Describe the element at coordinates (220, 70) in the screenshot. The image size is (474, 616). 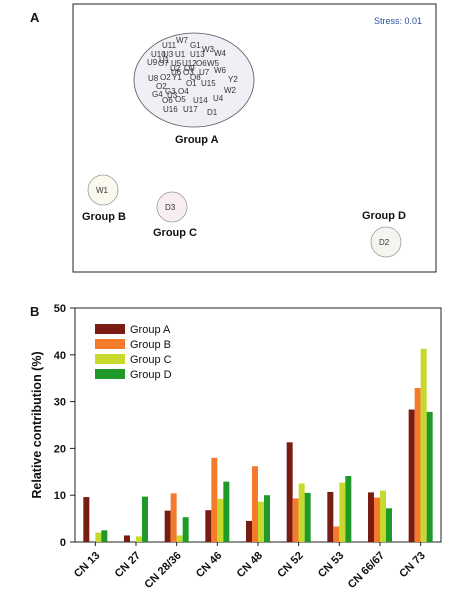
I see `group-a-sample: W6` at that location.